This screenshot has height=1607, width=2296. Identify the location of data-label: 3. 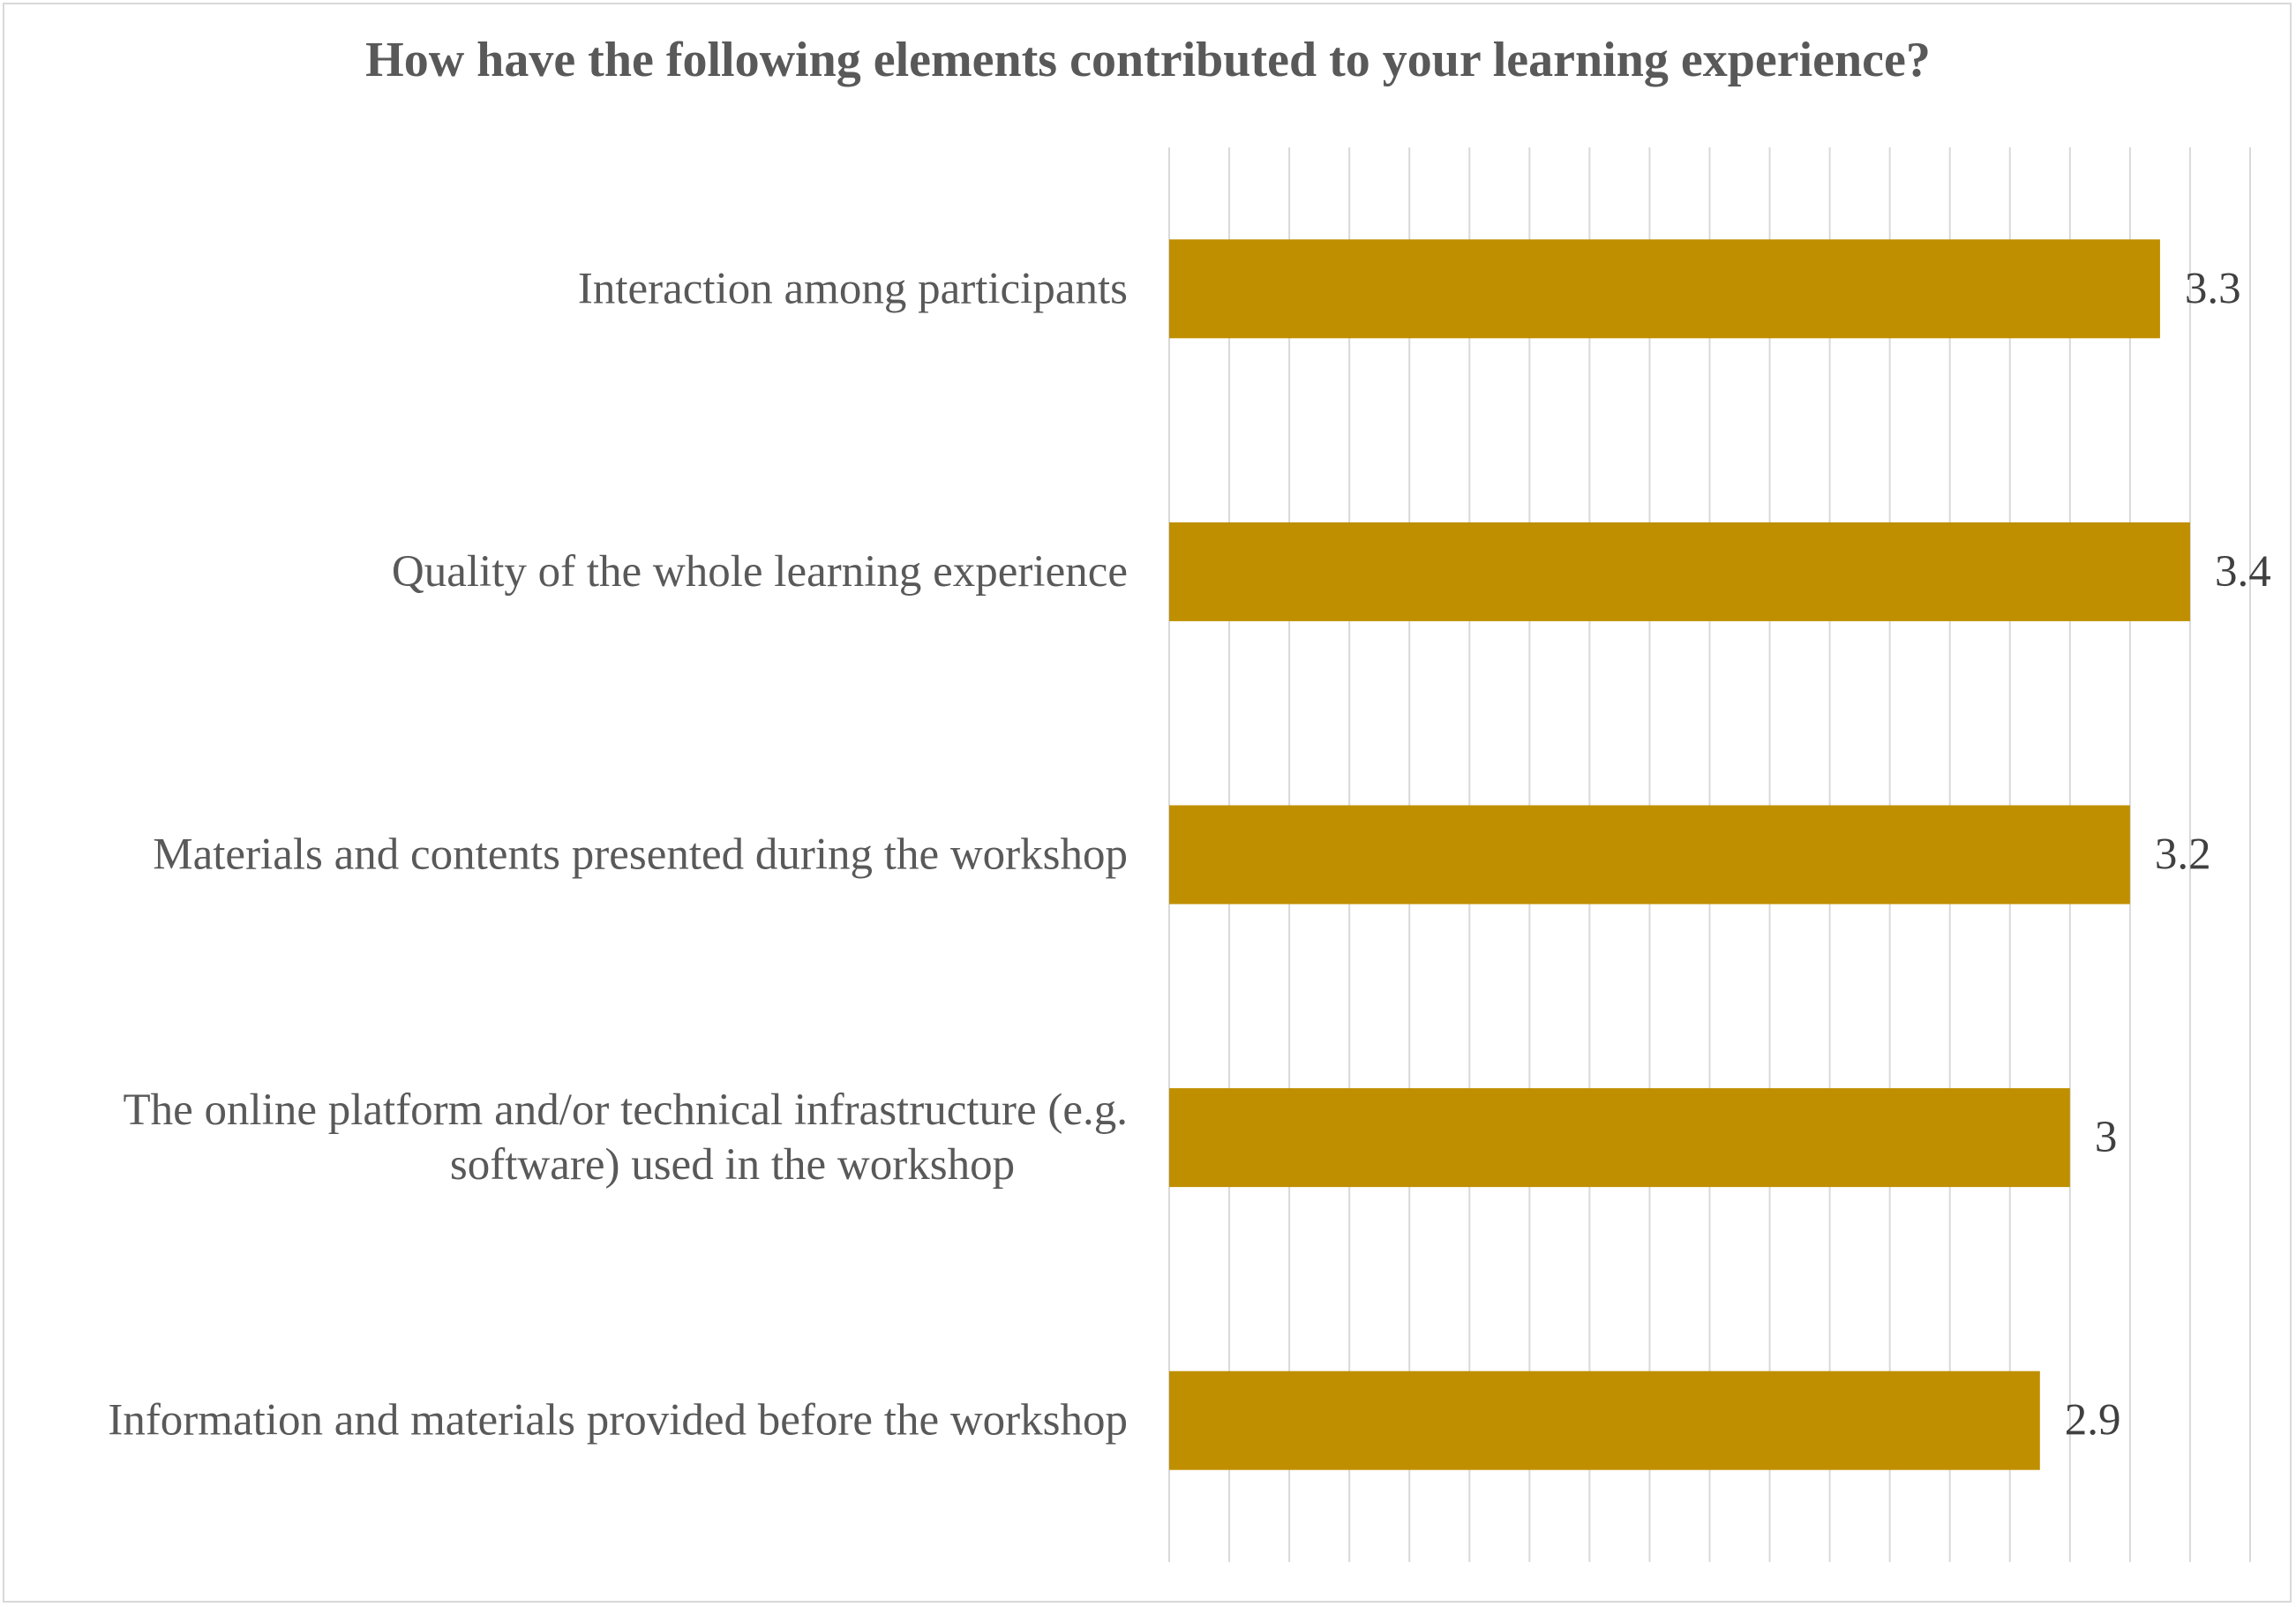
(2106, 1137).